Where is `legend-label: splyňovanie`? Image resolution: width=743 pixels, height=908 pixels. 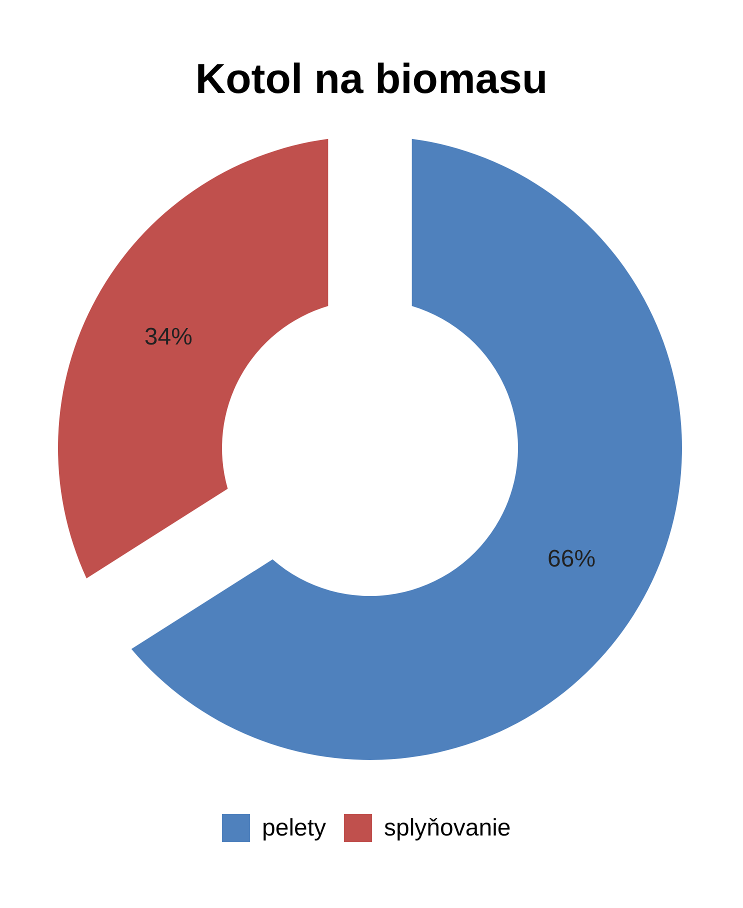 legend-label: splyňovanie is located at coordinates (447, 828).